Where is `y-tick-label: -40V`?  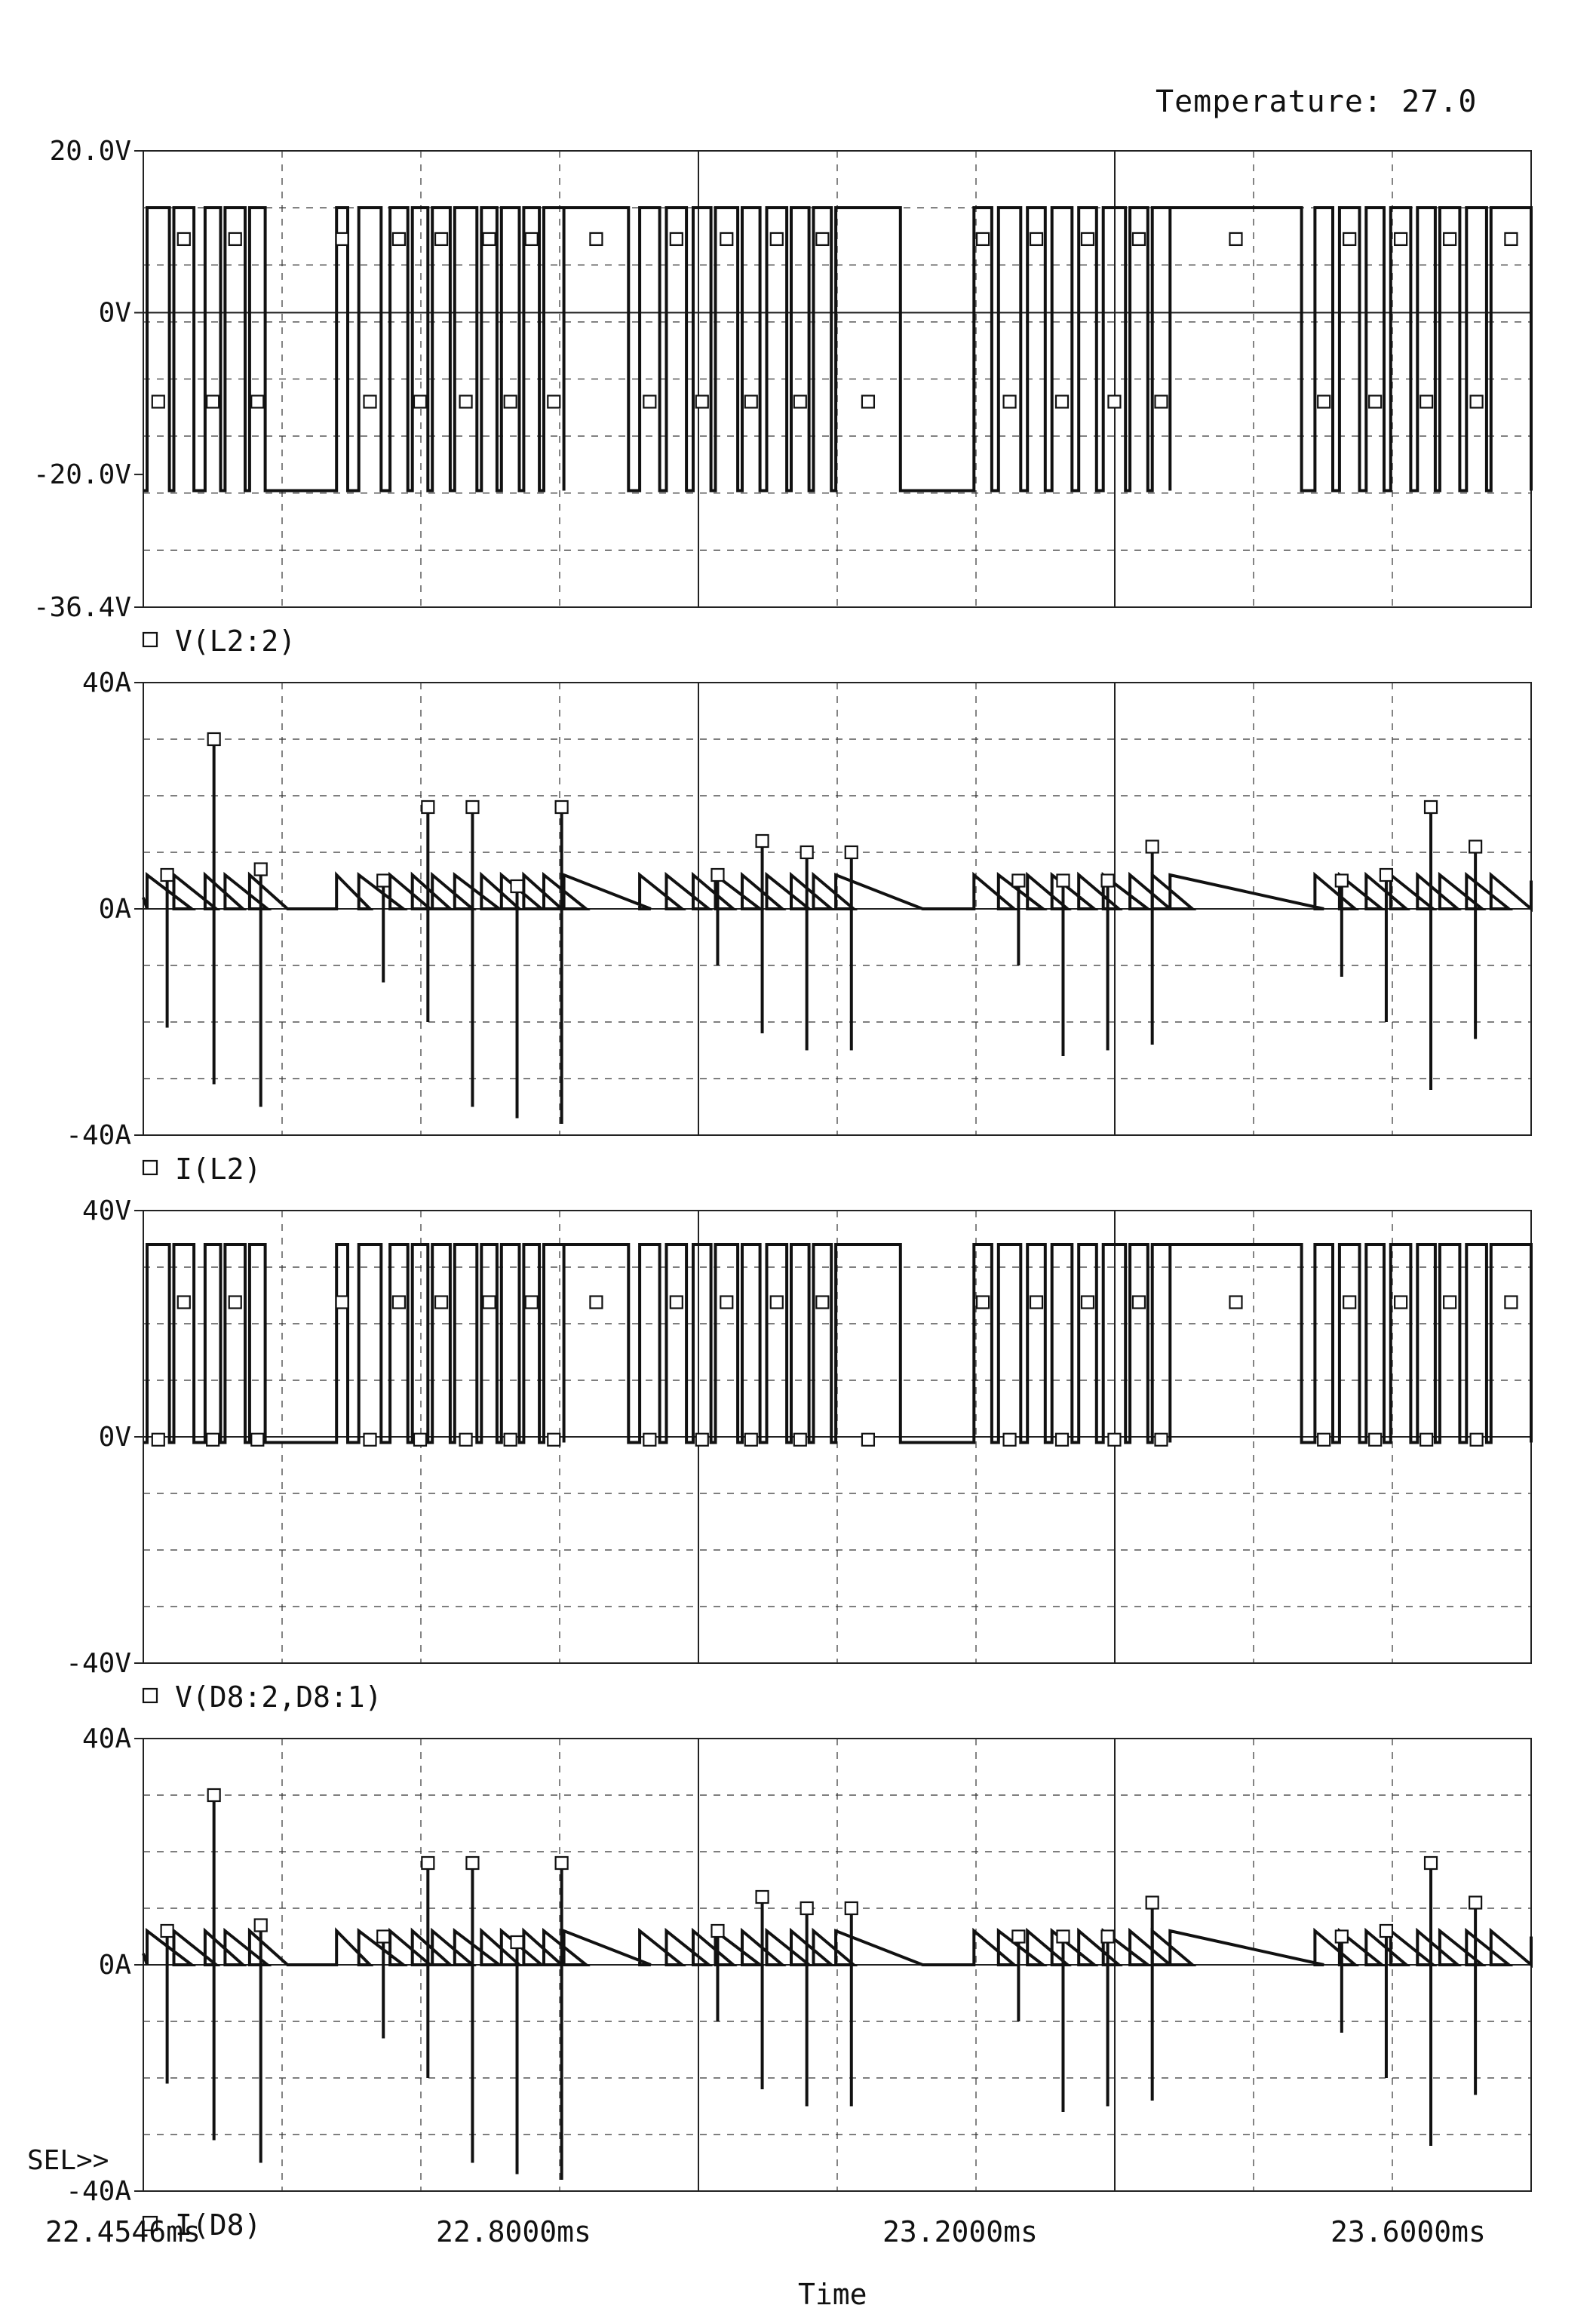 y-tick-label: -40V is located at coordinates (99, 1663).